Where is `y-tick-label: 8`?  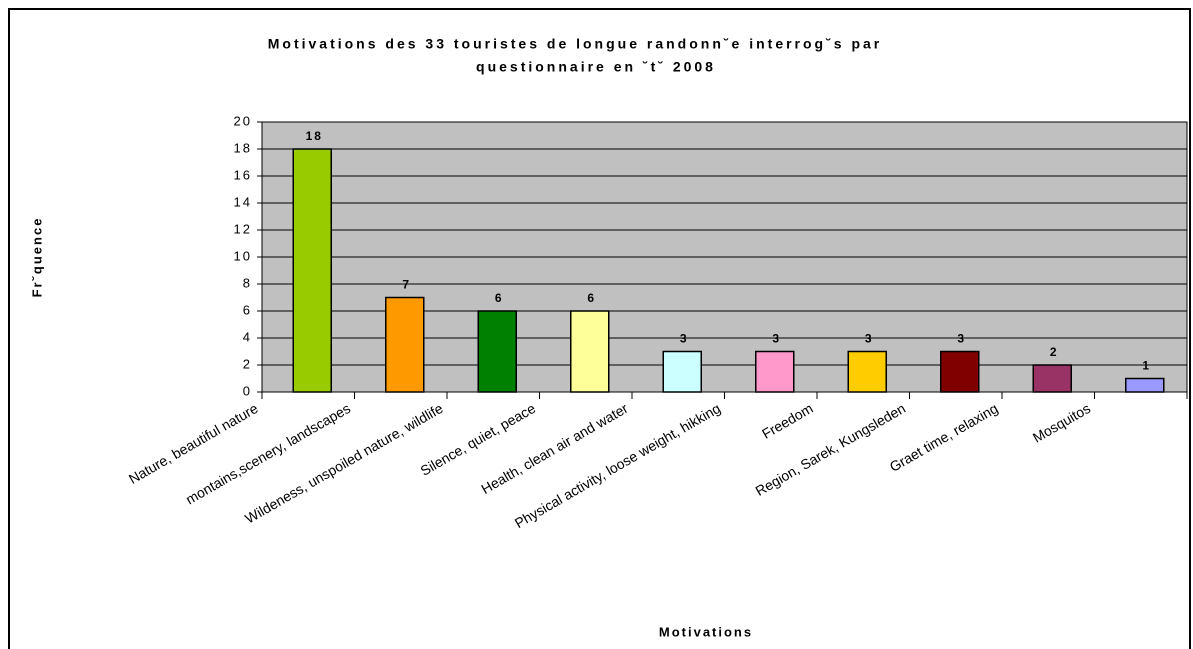
y-tick-label: 8 is located at coordinates (247, 282).